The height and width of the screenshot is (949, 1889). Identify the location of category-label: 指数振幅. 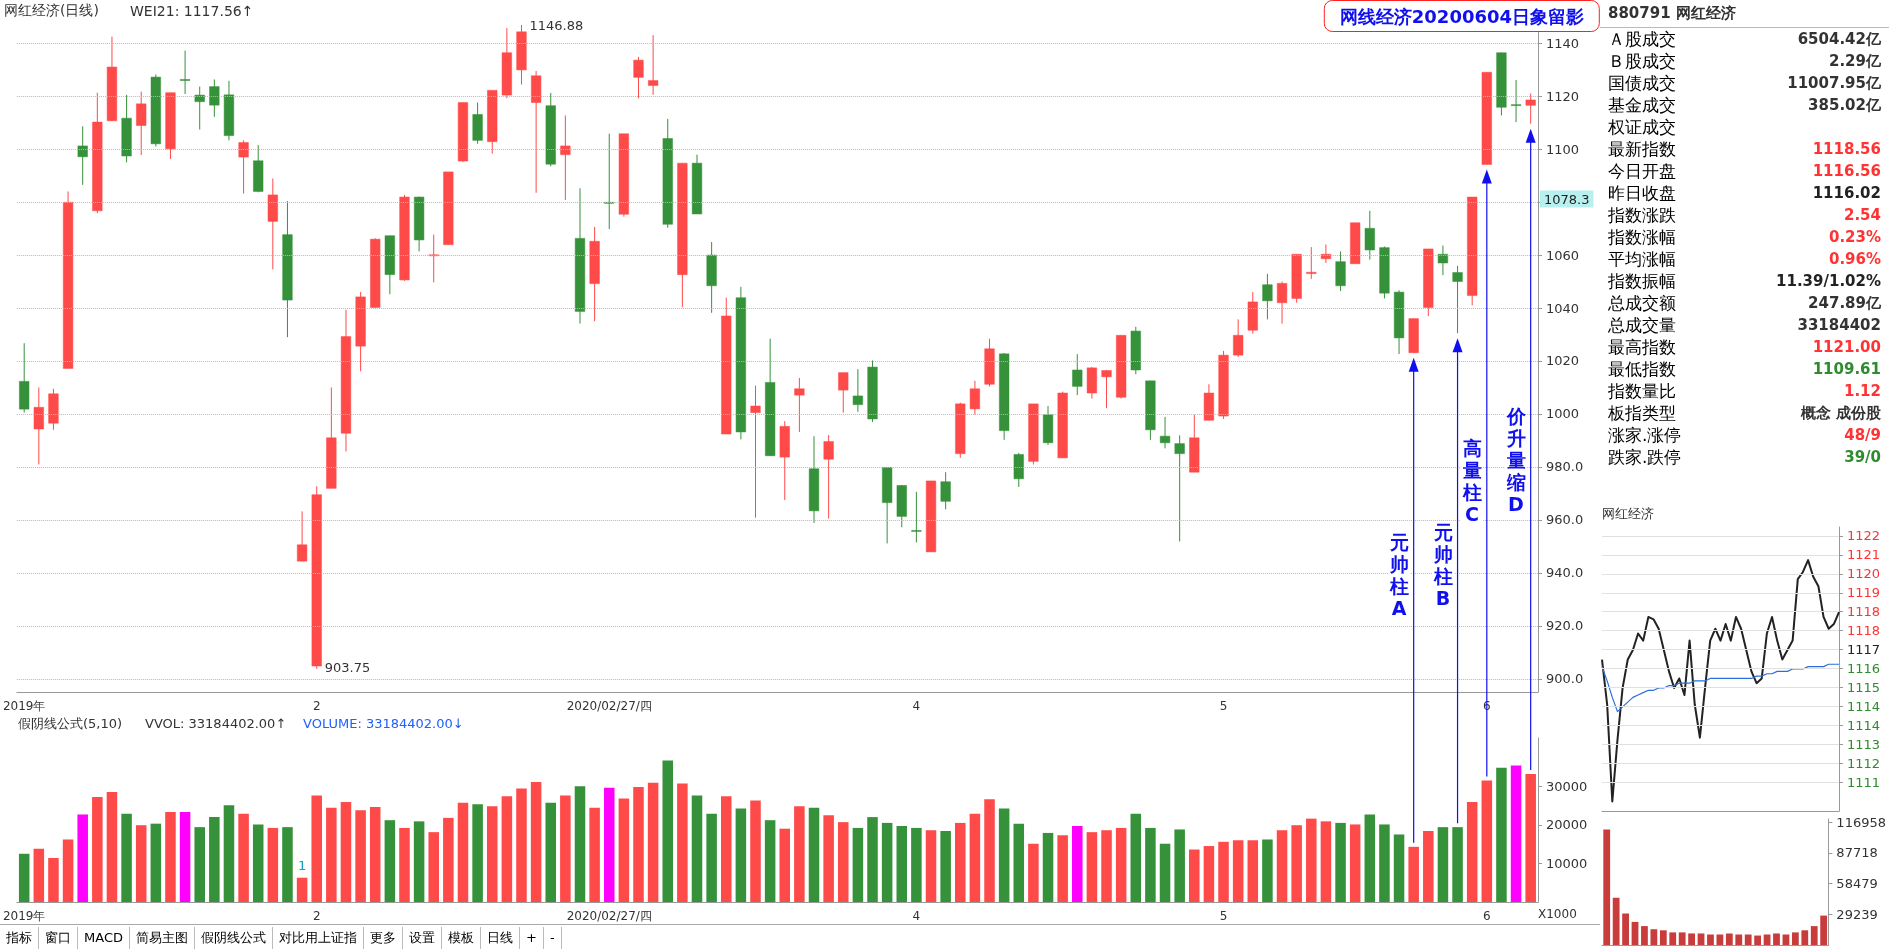
(1642, 281).